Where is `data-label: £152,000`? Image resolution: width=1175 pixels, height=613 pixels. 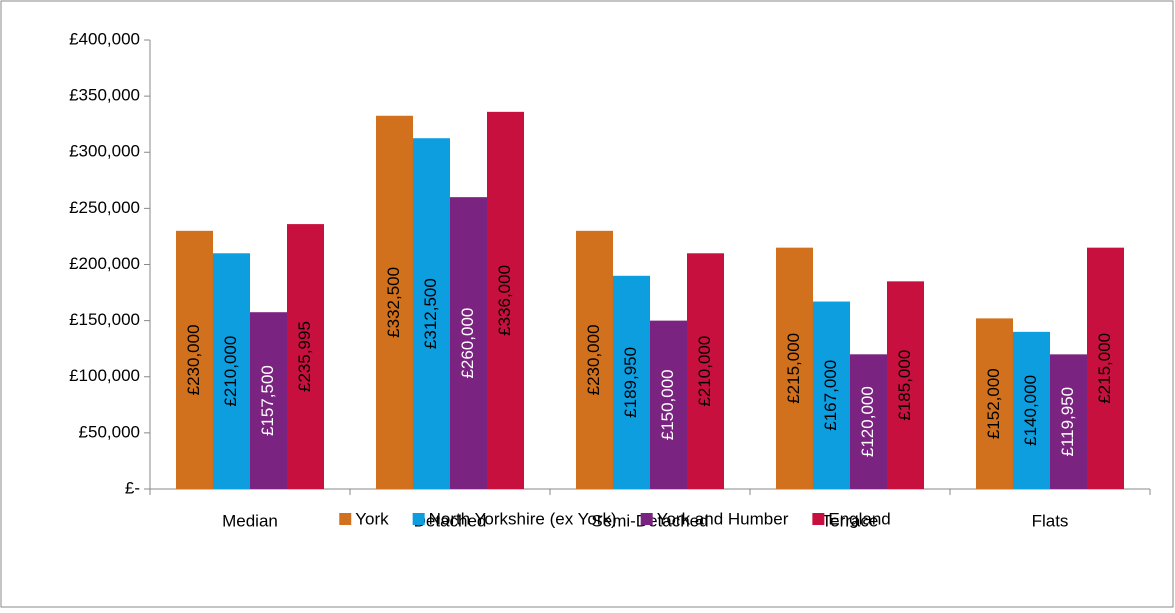 data-label: £152,000 is located at coordinates (993, 403).